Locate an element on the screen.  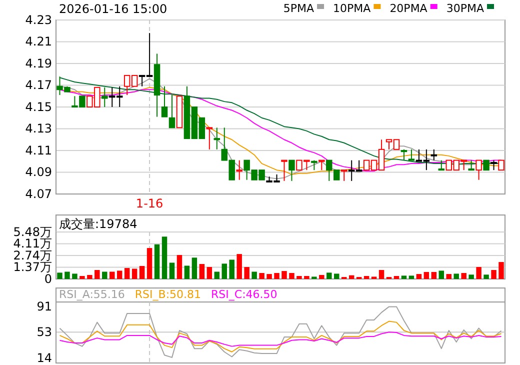
y-tick-label: 0 is located at coordinates (48, 279).